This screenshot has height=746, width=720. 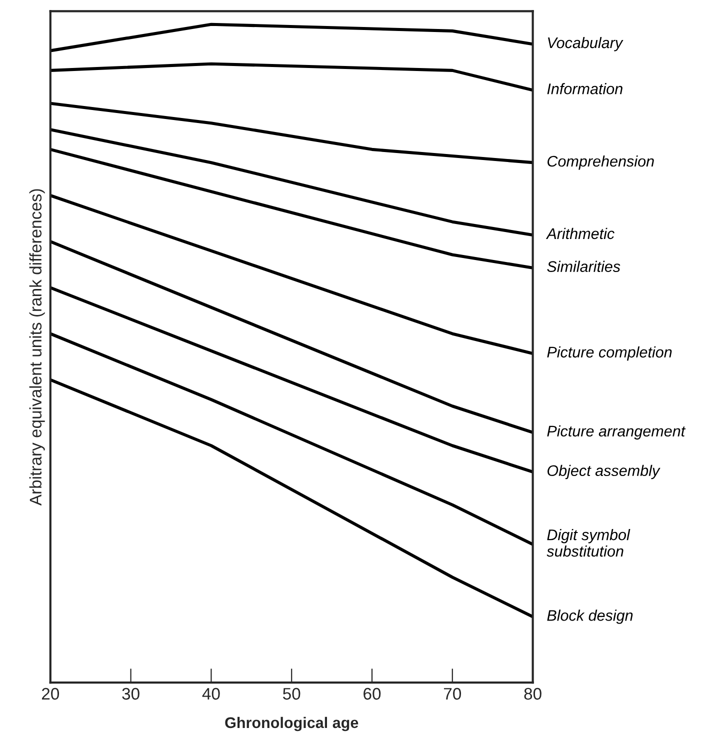 I want to click on series-label: Picture completion, so click(x=609, y=353).